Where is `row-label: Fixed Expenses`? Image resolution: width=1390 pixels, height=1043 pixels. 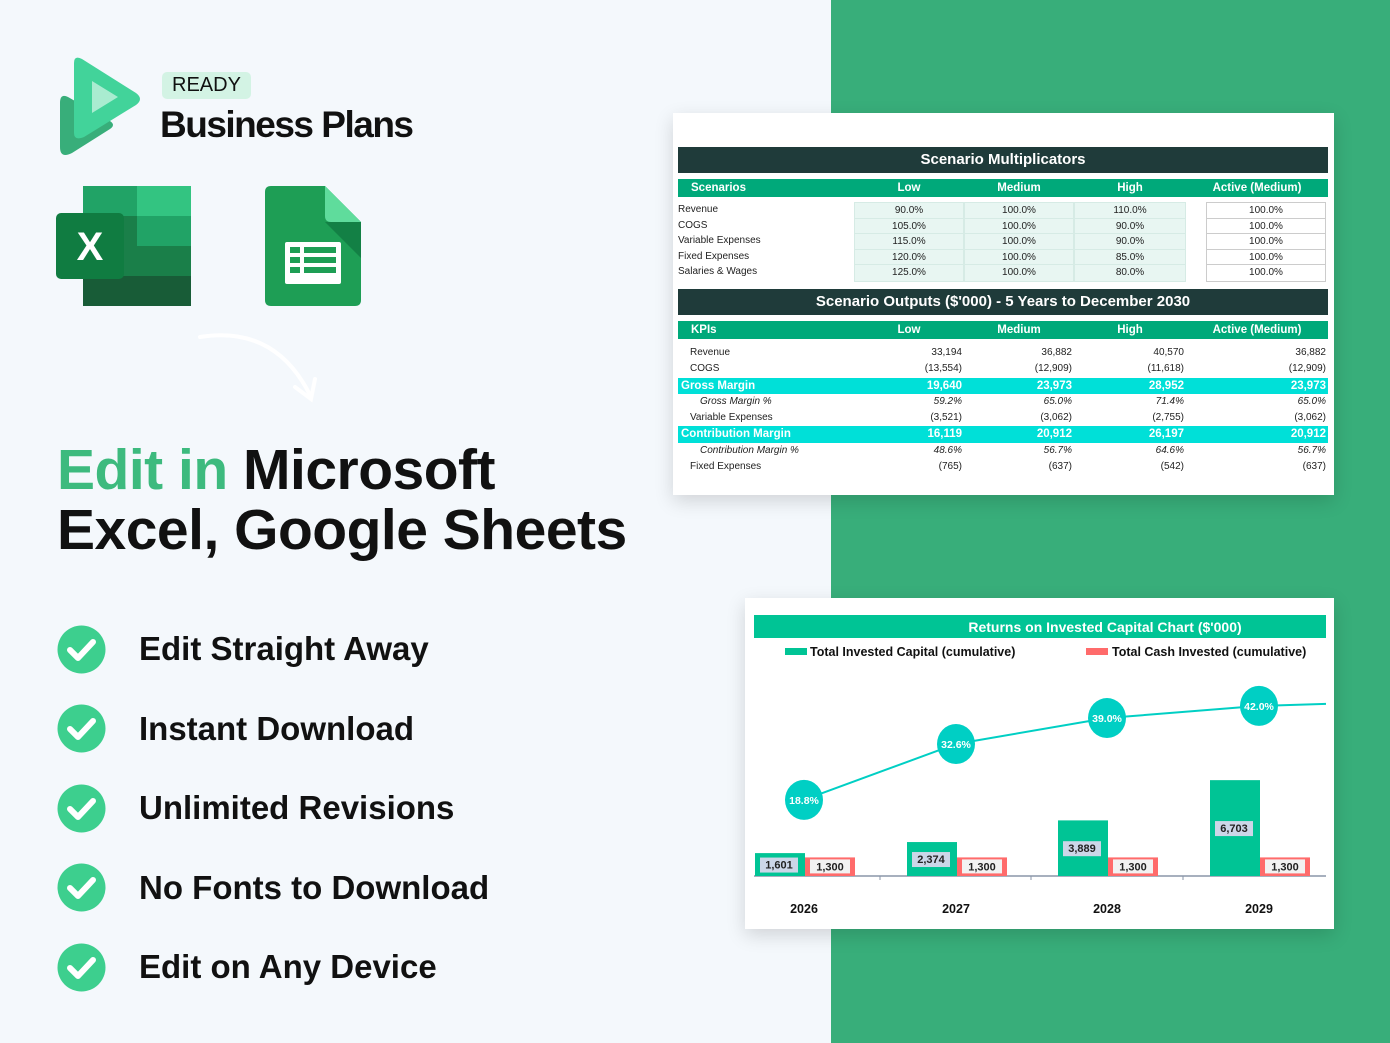
row-label: Fixed Expenses is located at coordinates (714, 256).